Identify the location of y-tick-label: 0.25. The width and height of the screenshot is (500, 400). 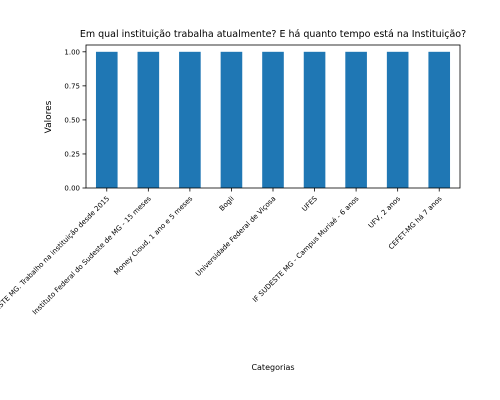
(72, 154).